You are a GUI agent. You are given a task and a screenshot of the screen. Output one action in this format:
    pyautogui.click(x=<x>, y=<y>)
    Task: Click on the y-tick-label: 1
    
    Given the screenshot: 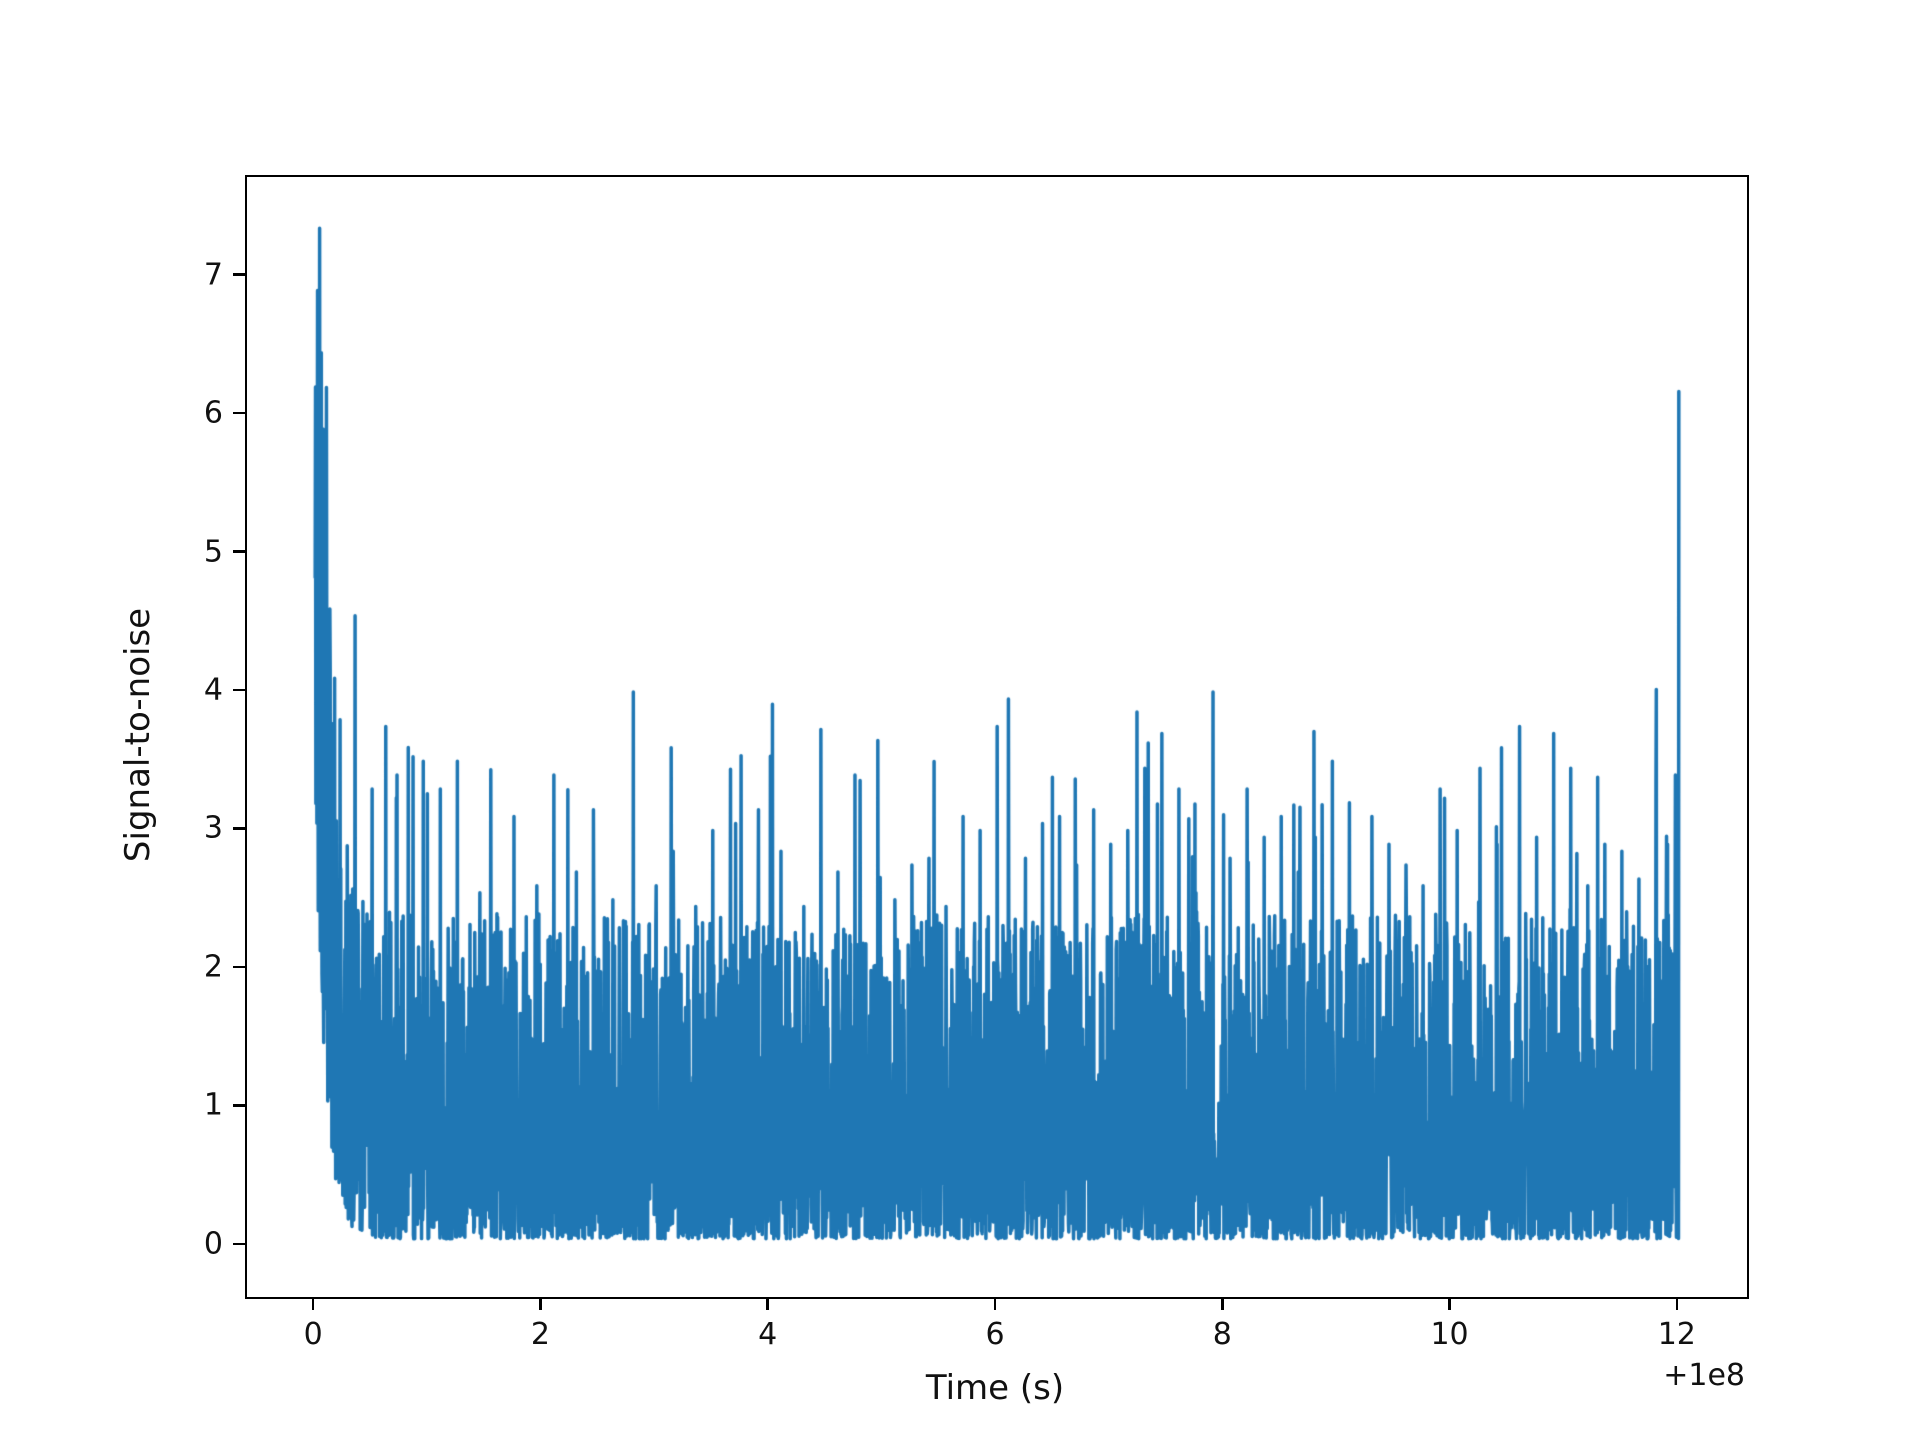 What is the action you would take?
    pyautogui.click(x=213, y=1105)
    